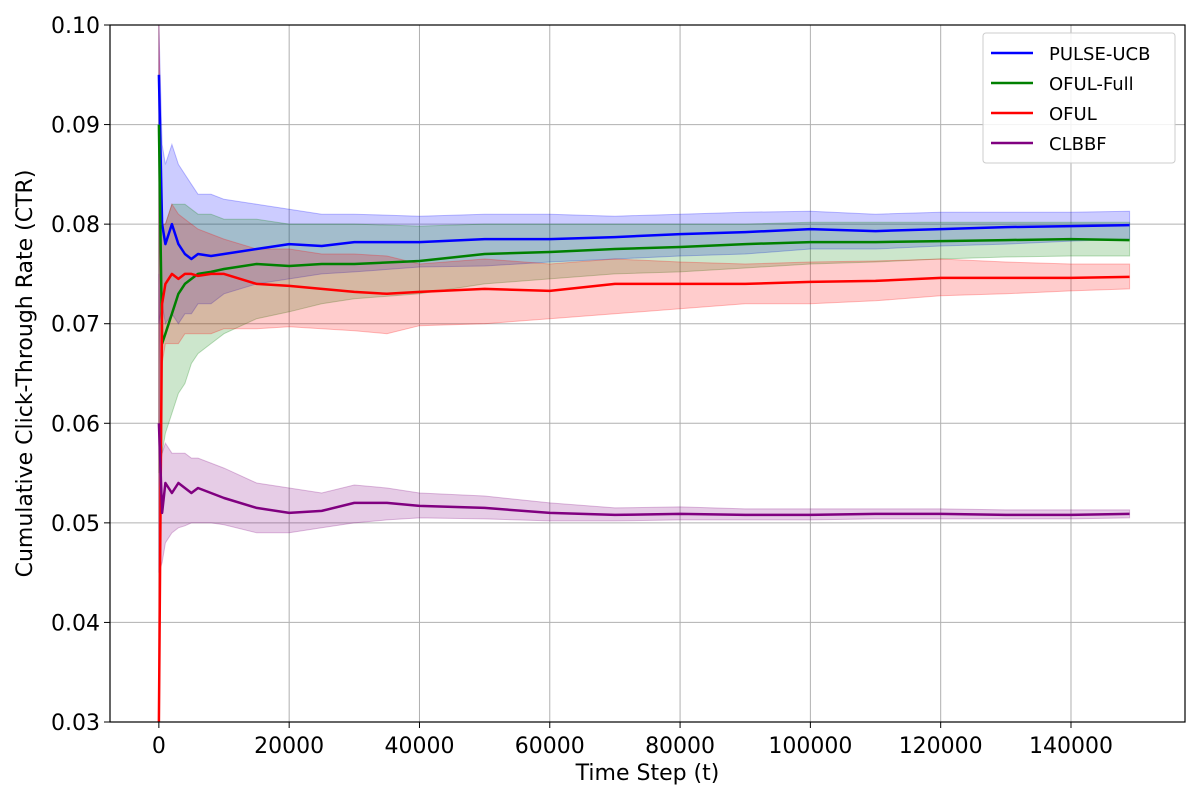  I want to click on legend: PULSE-UCB OFUL-Full OFUL CLBBF, so click(1079, 98).